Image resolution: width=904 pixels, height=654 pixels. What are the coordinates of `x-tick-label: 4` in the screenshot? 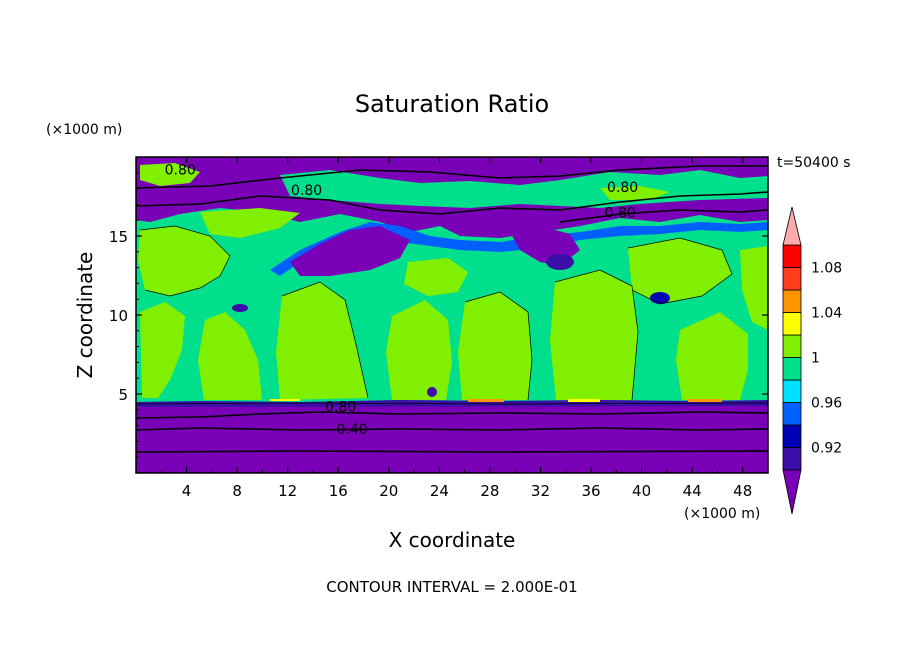 It's located at (187, 491).